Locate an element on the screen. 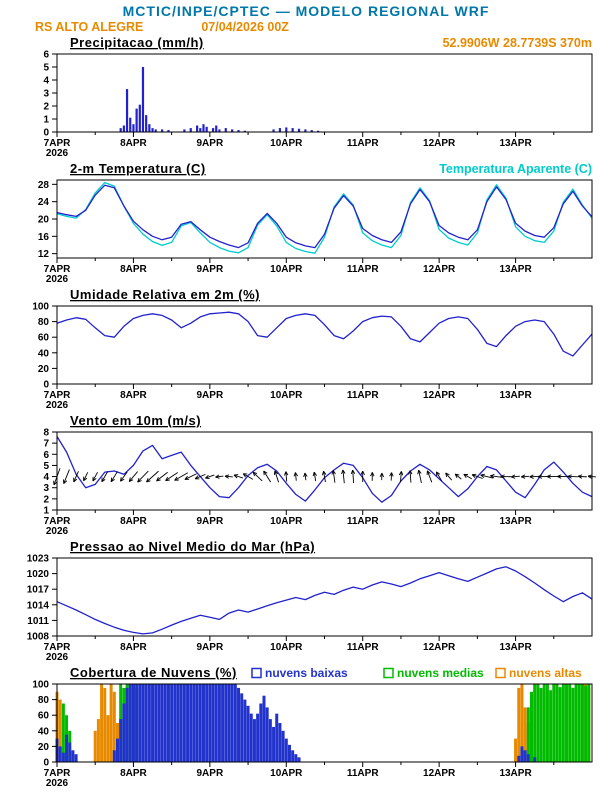  high-clouds-legend-label: nuvens altas is located at coordinates (545, 673).